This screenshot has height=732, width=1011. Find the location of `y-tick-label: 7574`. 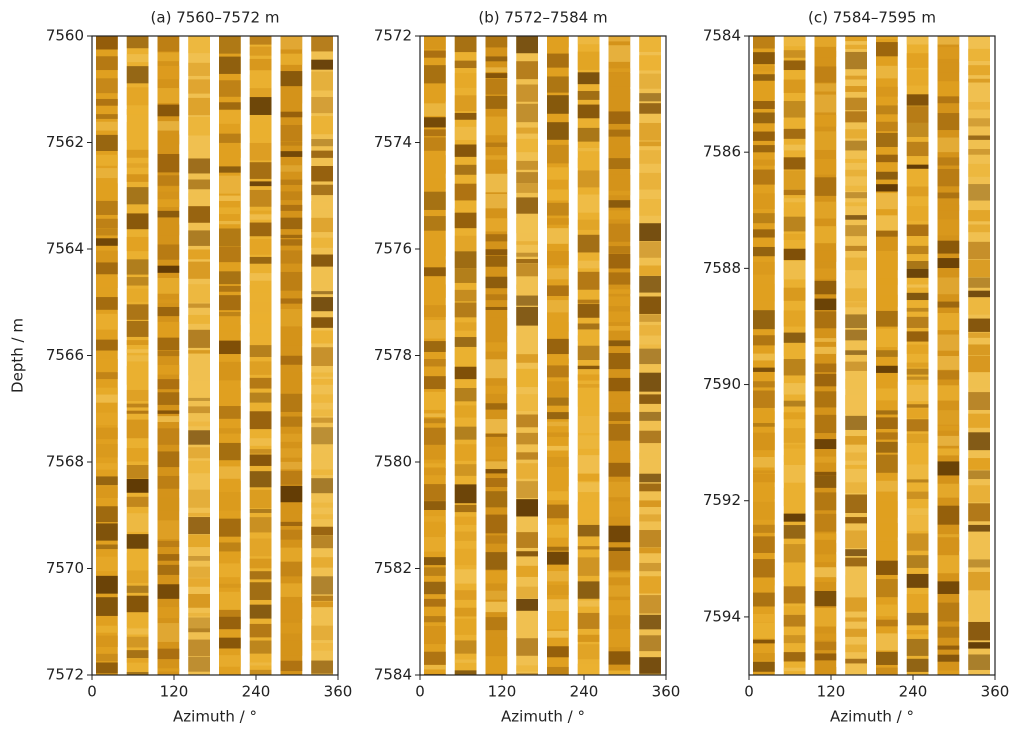

y-tick-label: 7574 is located at coordinates (393, 142).